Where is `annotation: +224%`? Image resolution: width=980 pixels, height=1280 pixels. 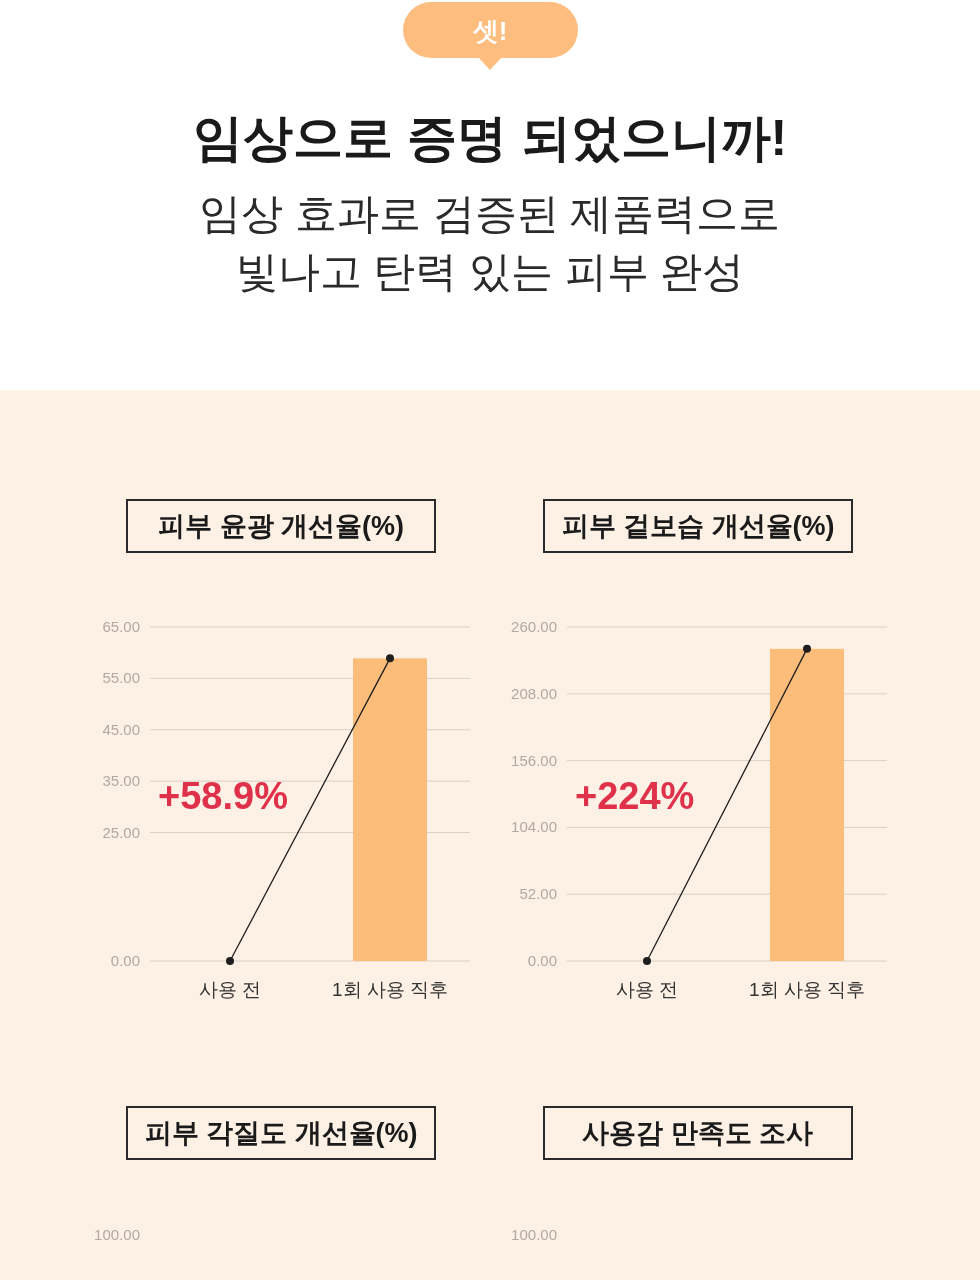 annotation: +224% is located at coordinates (635, 796).